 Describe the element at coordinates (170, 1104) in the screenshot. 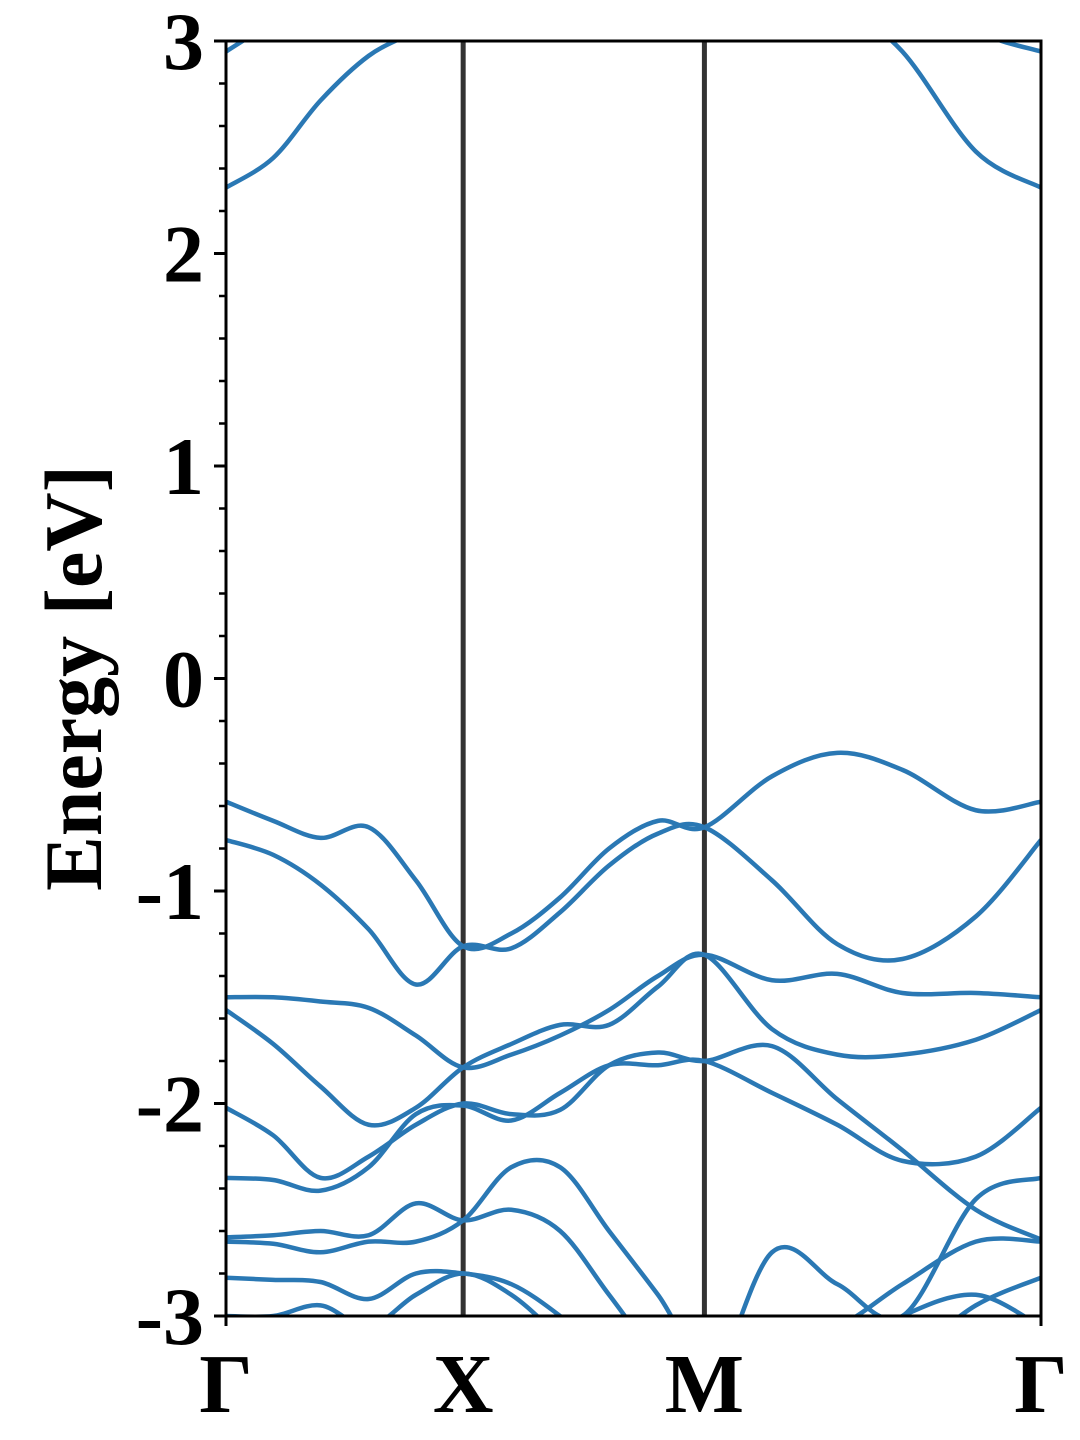

I see `y-tick-label: -2` at that location.